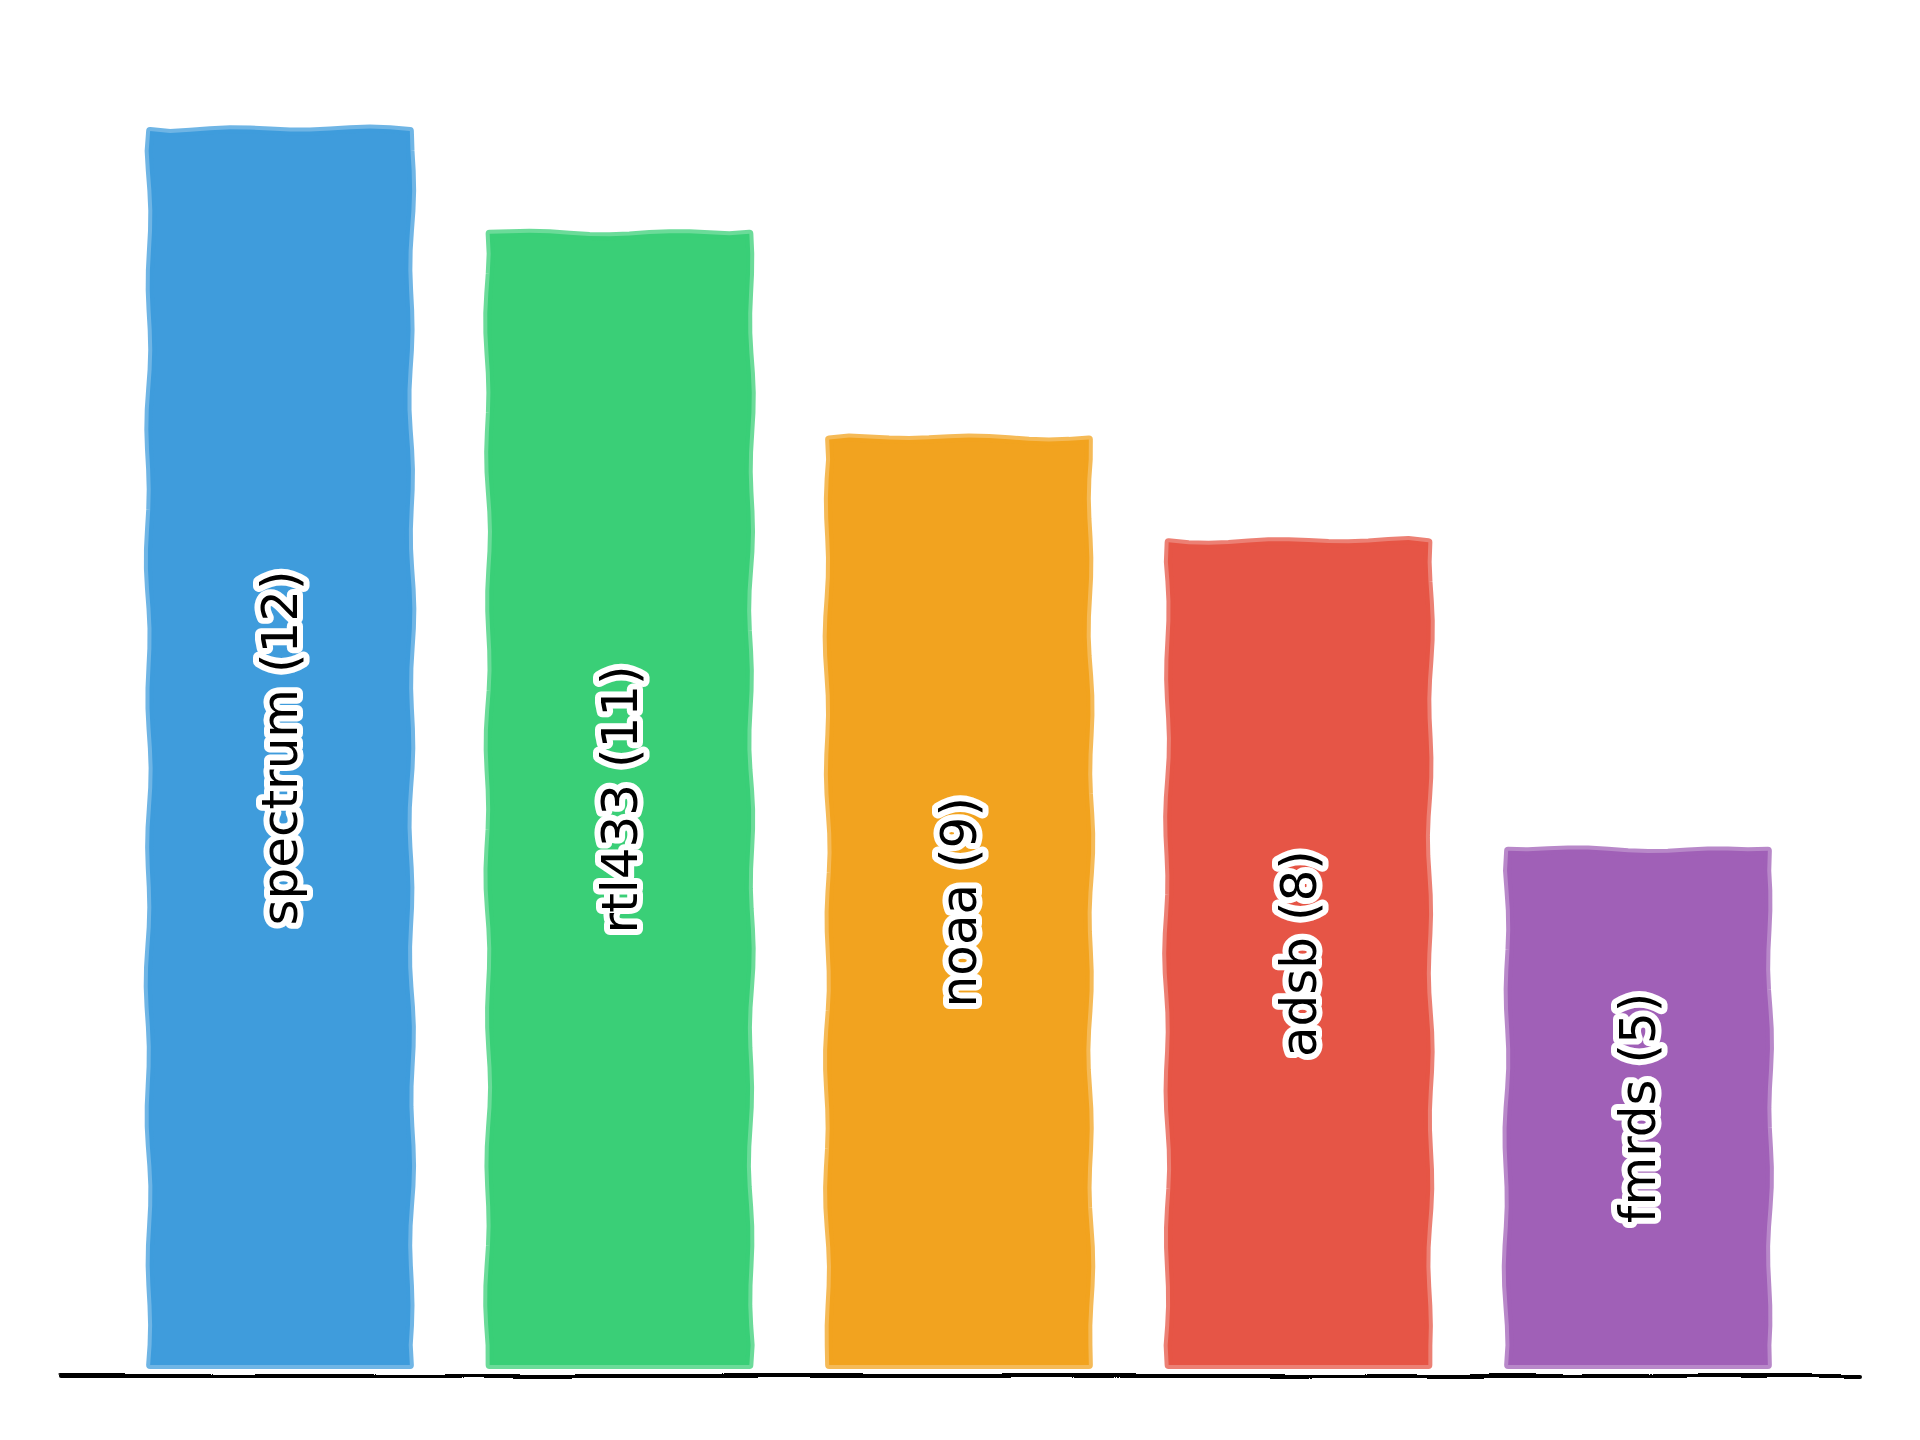 The width and height of the screenshot is (1920, 1440). I want to click on x-tick-label: spectrum, so click(280, 807).